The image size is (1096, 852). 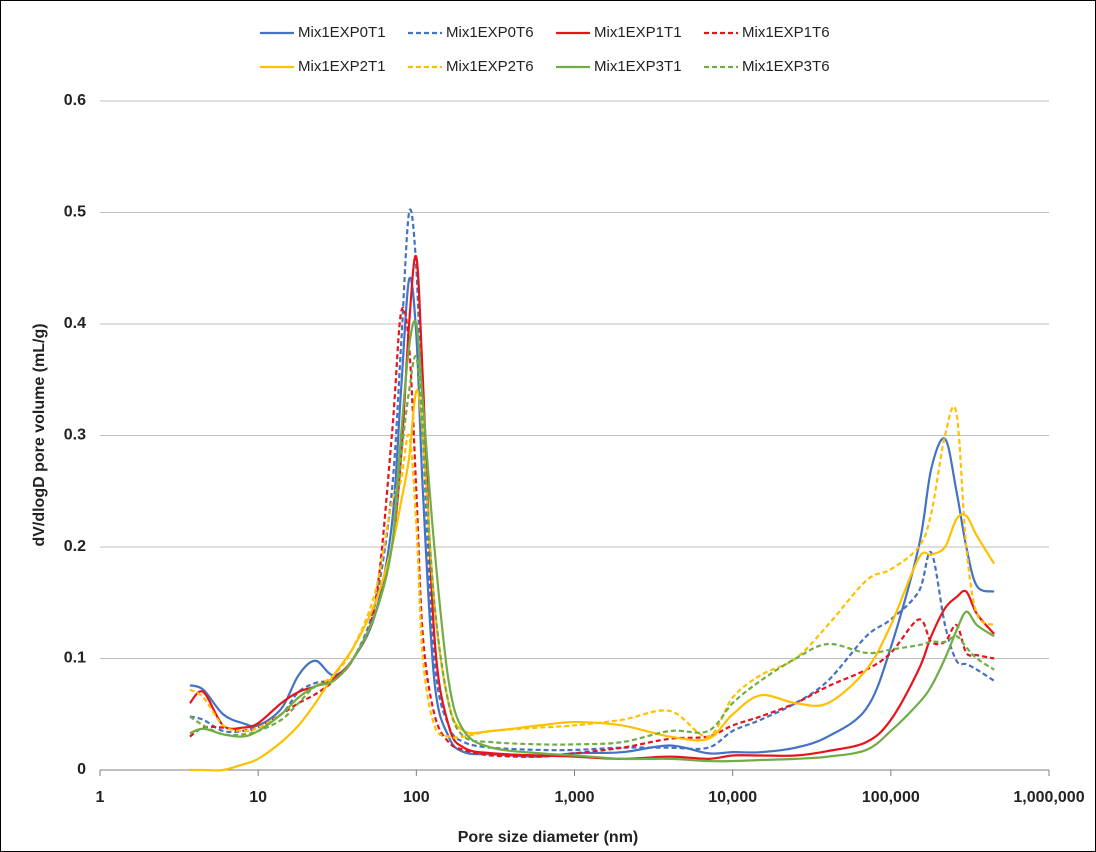 What do you see at coordinates (75, 212) in the screenshot?
I see `y-tick-label: 0.5` at bounding box center [75, 212].